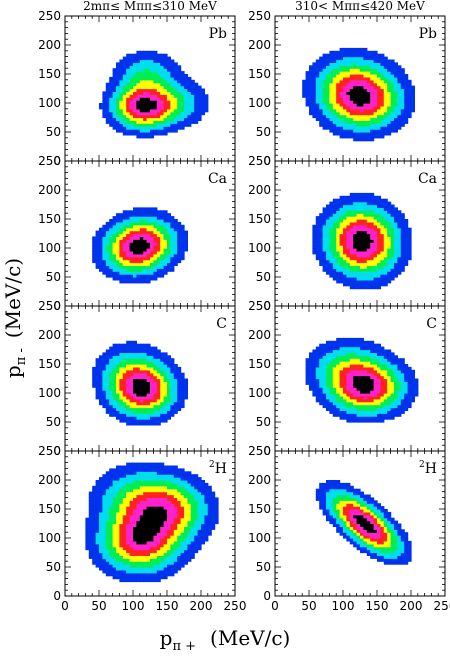 The height and width of the screenshot is (656, 450). What do you see at coordinates (150, 6) in the screenshot?
I see `column-title-1: 2mπ≤ Mππ≤310 MeV` at bounding box center [150, 6].